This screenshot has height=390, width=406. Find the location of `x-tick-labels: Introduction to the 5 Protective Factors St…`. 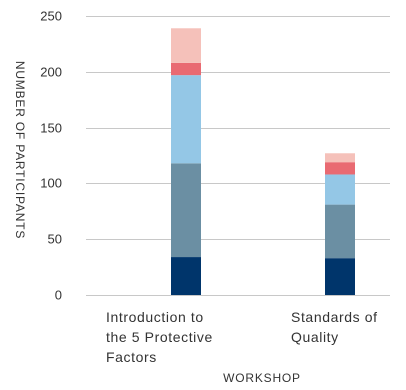

x-tick-labels: Introduction to the 5 Protective Factors St… is located at coordinates (242, 337).